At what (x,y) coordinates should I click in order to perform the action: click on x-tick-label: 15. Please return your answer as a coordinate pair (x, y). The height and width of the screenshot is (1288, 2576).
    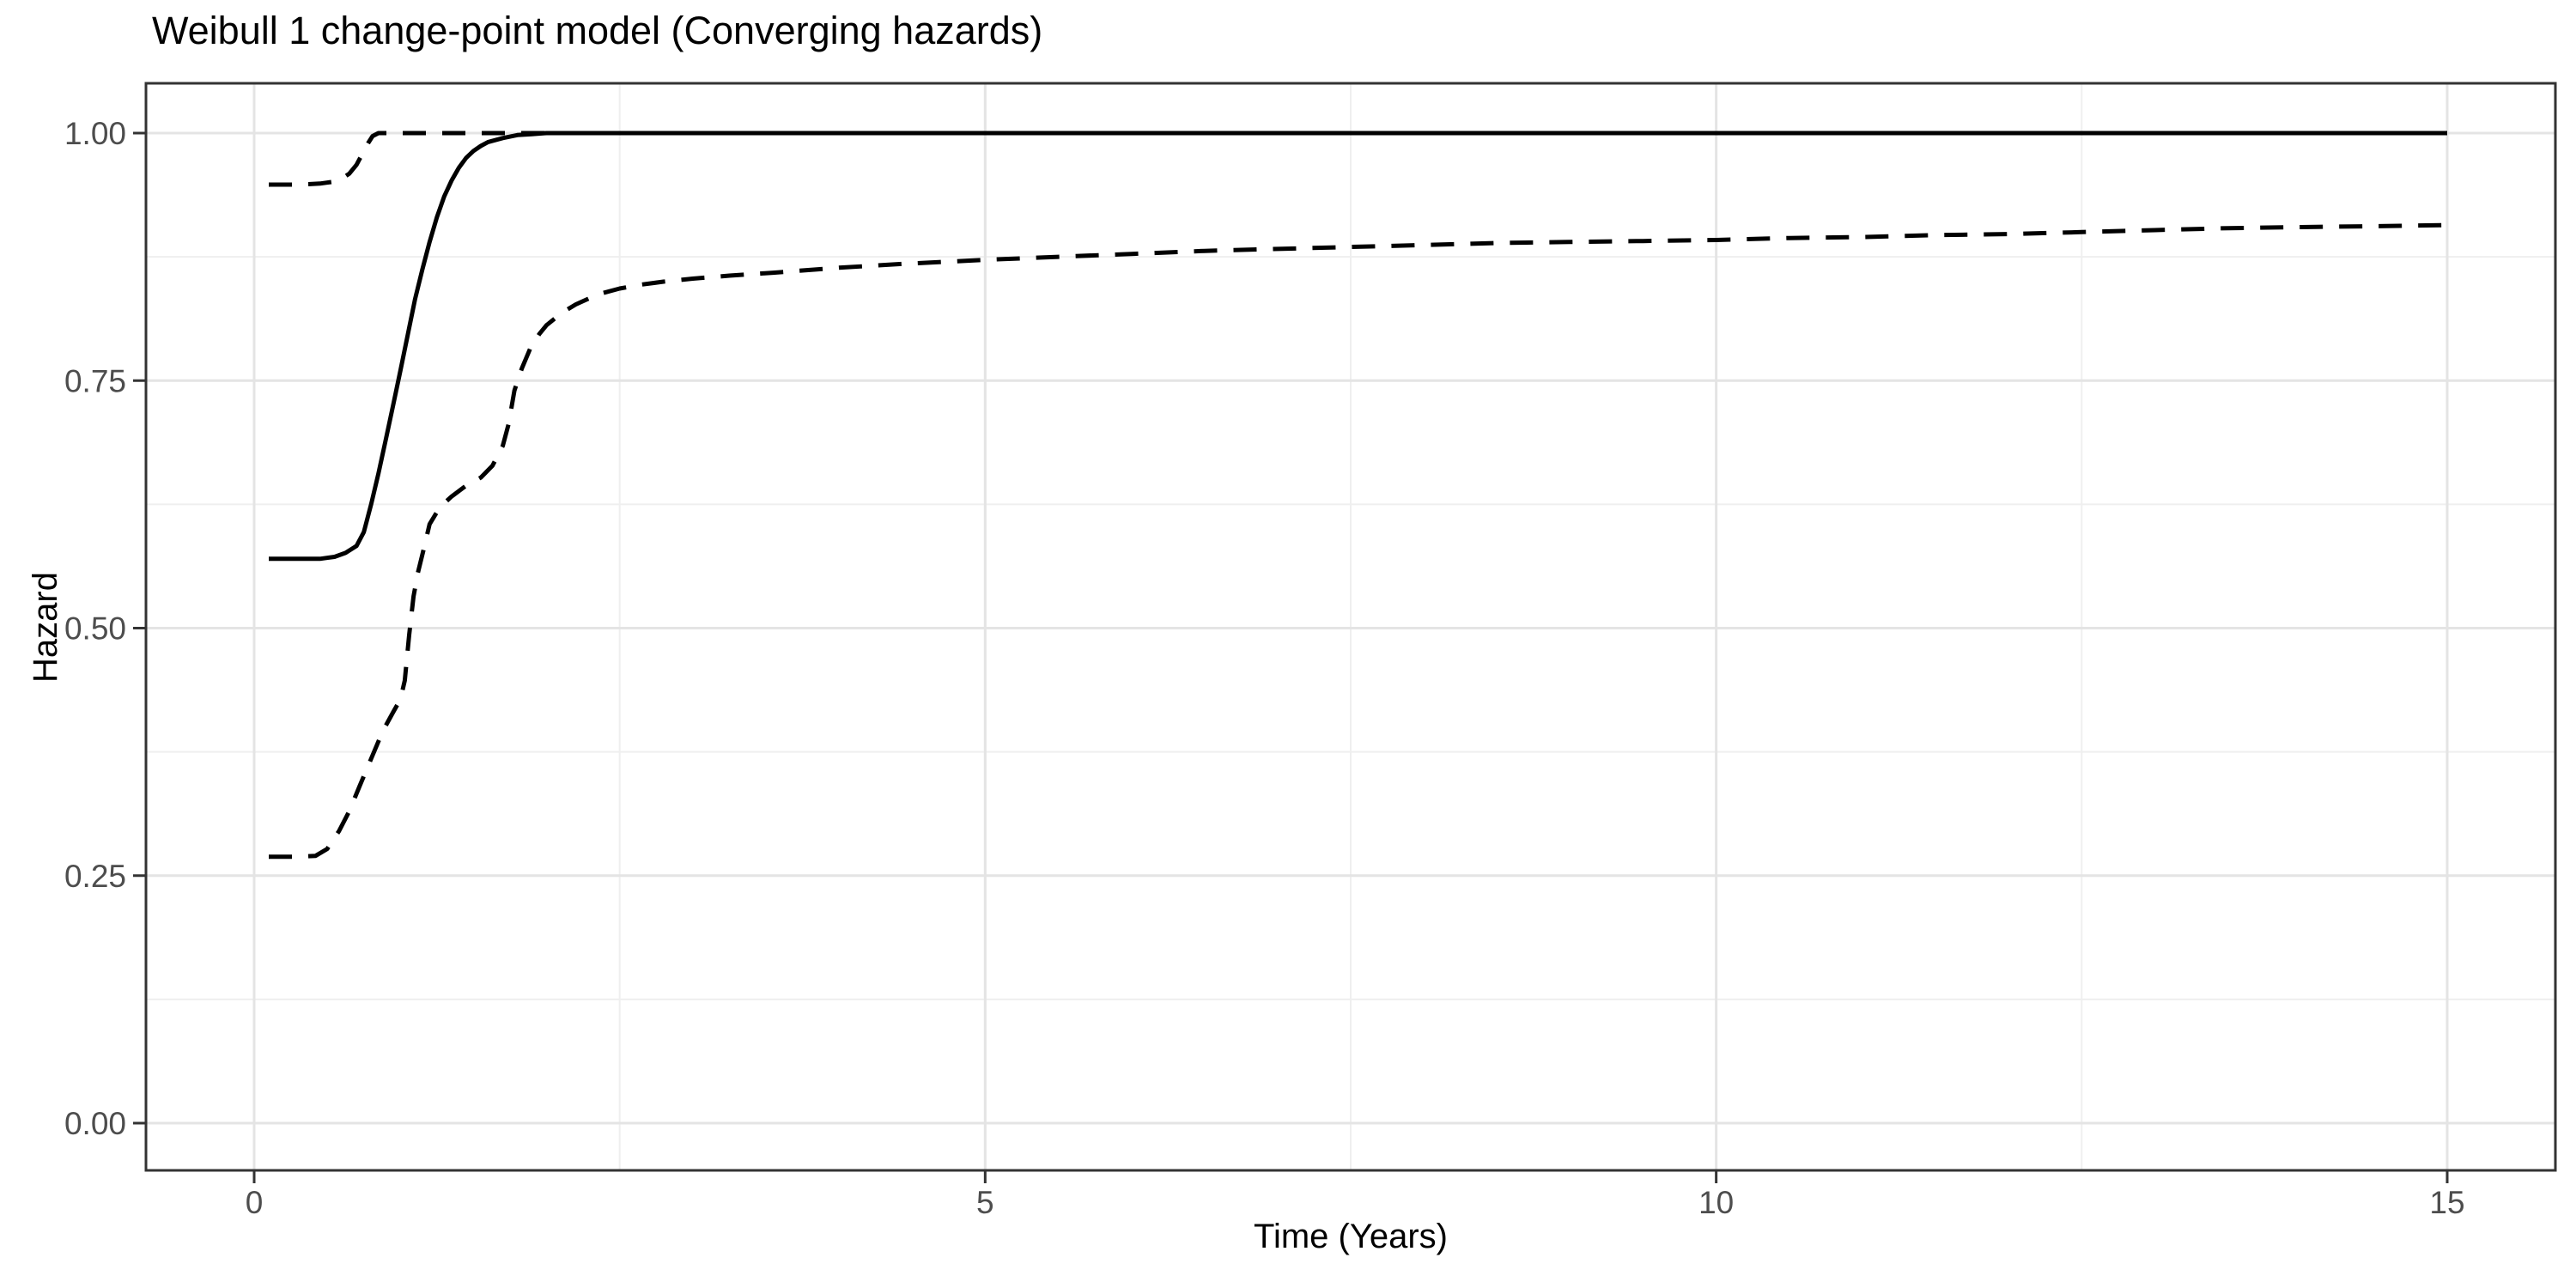
    Looking at the image, I should click on (2446, 1202).